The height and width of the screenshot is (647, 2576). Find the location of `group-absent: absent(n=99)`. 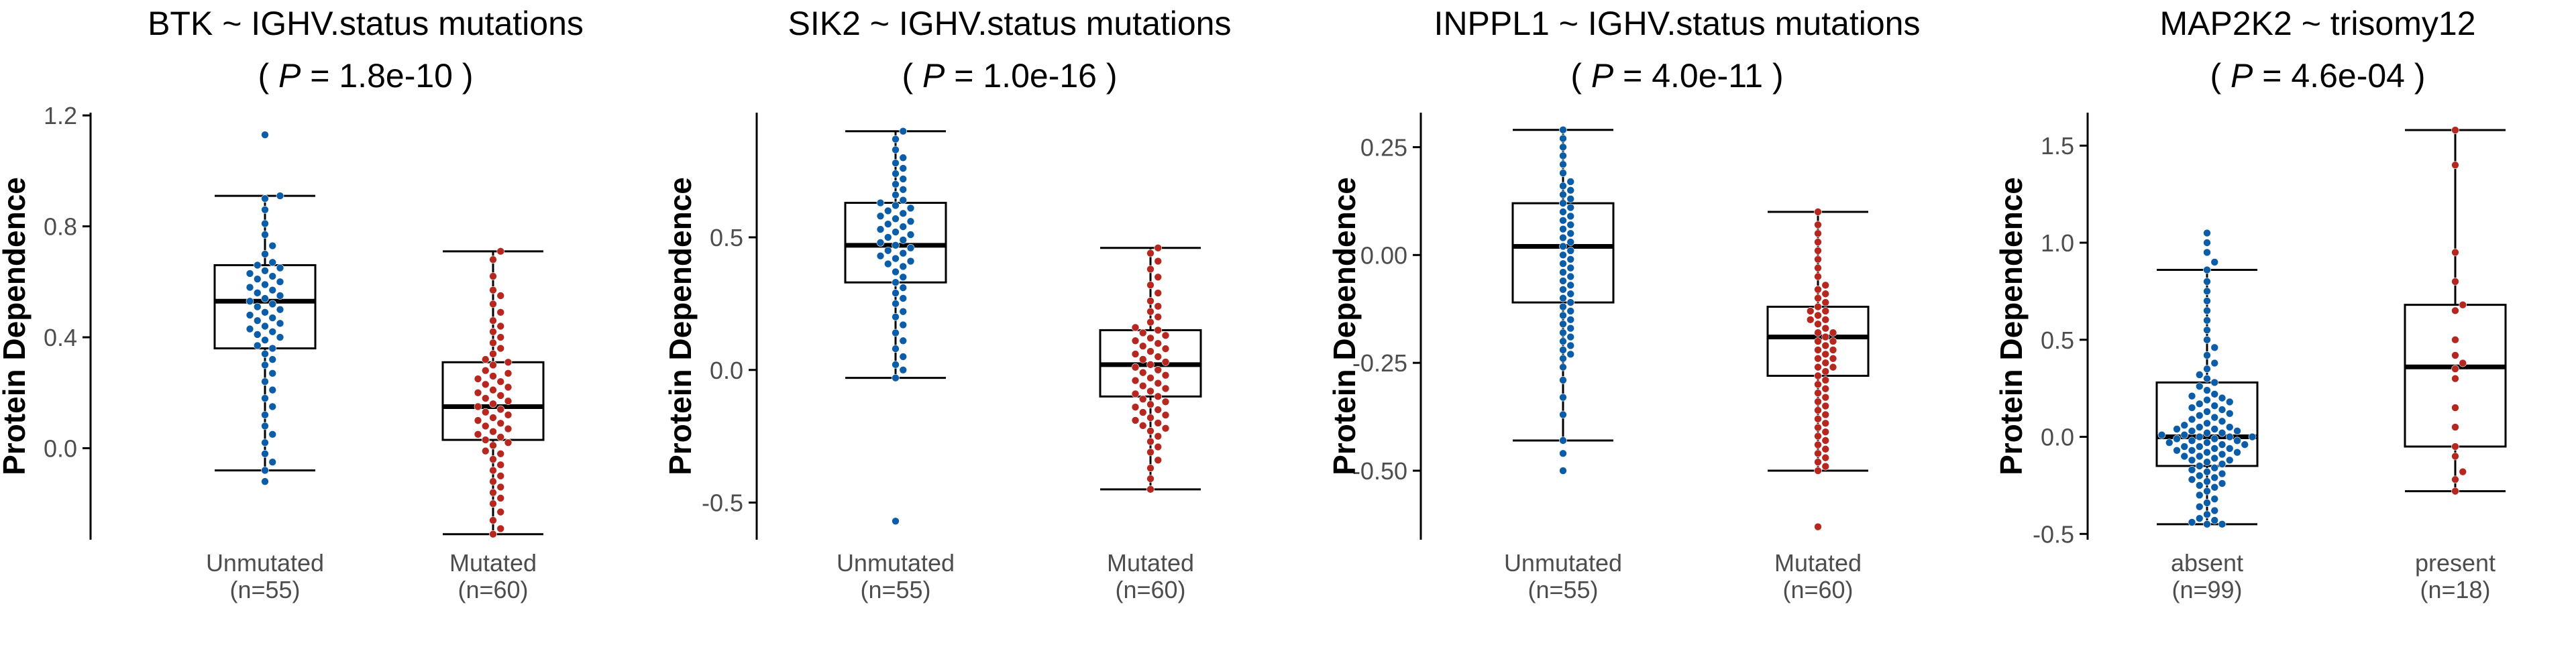

group-absent: absent(n=99) is located at coordinates (2207, 416).